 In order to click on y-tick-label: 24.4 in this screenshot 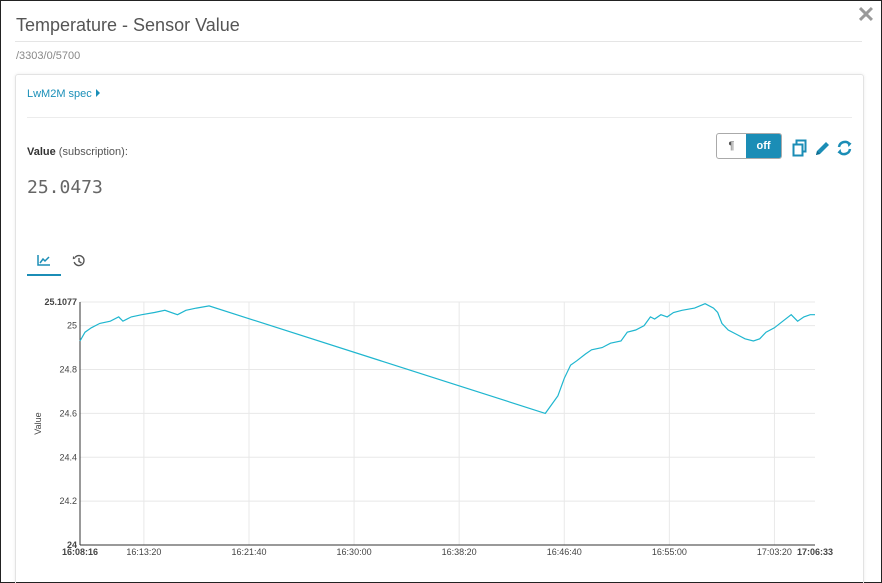, I will do `click(68, 457)`.